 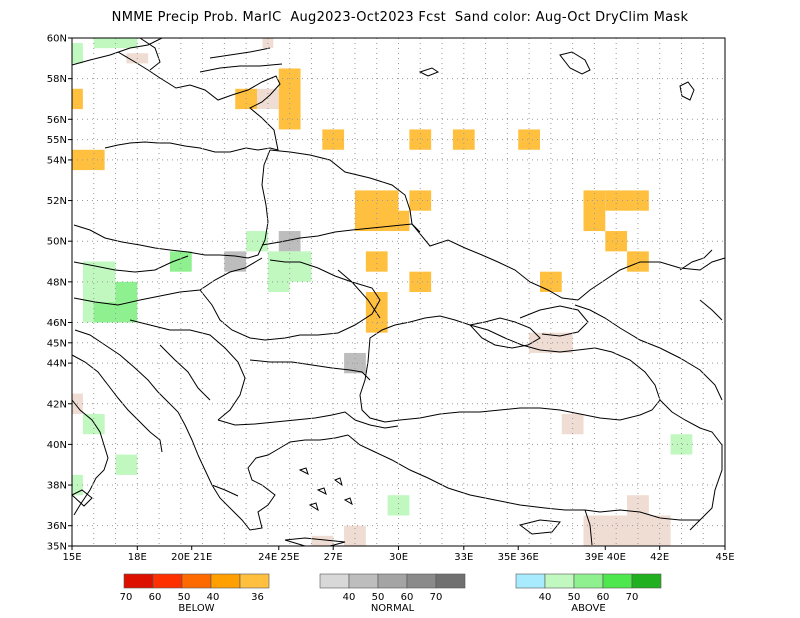 I want to click on border-syria-iraq, so click(x=642, y=515).